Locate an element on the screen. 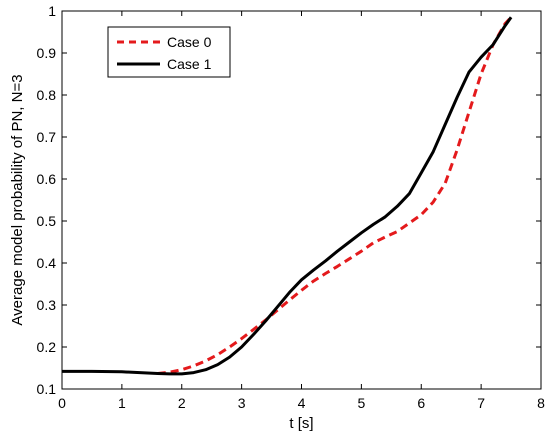 The width and height of the screenshot is (550, 439). legend: Case 0 Case 1 is located at coordinates (169, 52).